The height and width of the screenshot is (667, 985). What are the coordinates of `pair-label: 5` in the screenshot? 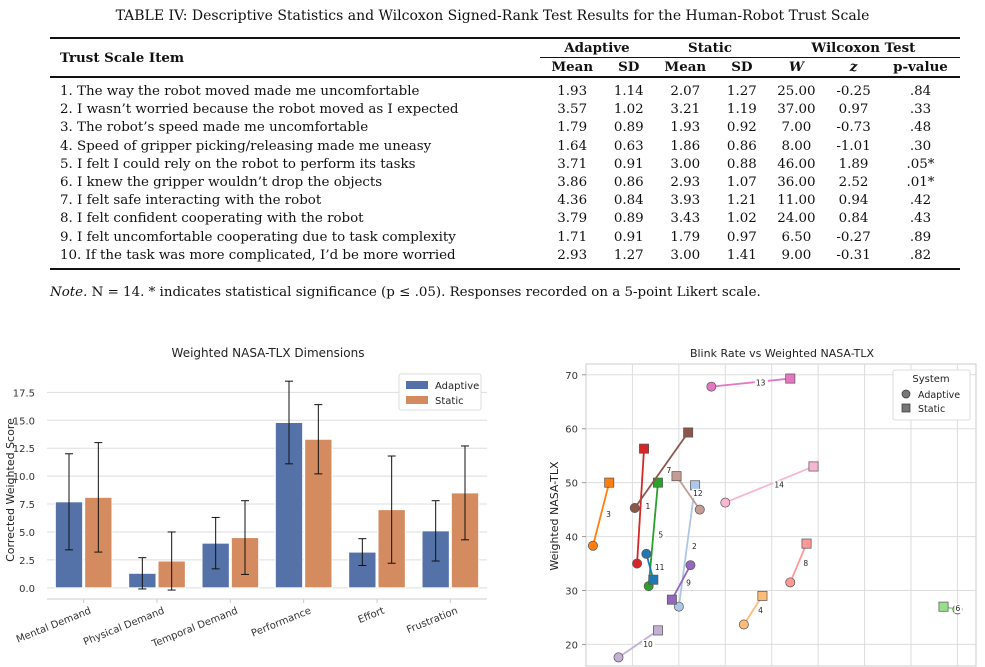 It's located at (660, 534).